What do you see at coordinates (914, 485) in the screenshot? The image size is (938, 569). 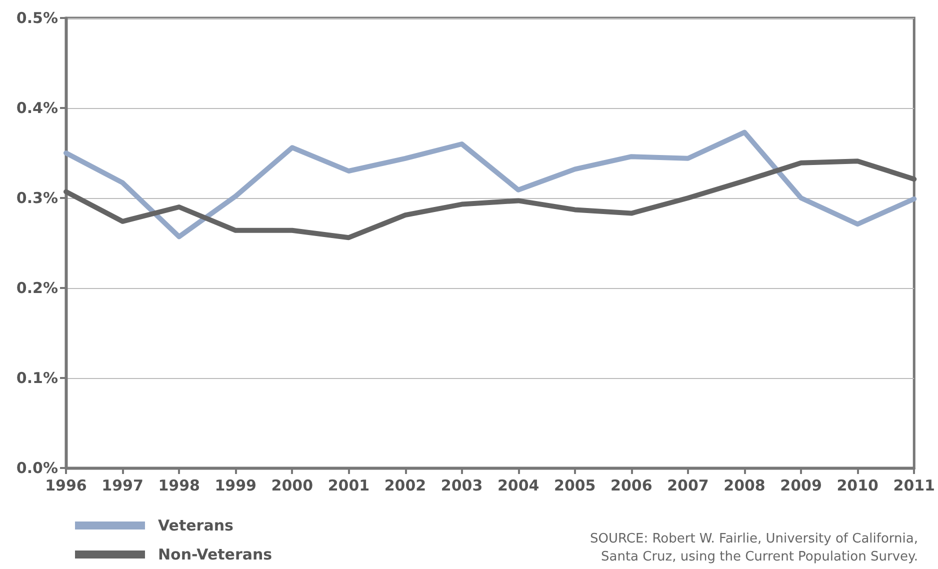 I see `x-tick-label: 2011` at bounding box center [914, 485].